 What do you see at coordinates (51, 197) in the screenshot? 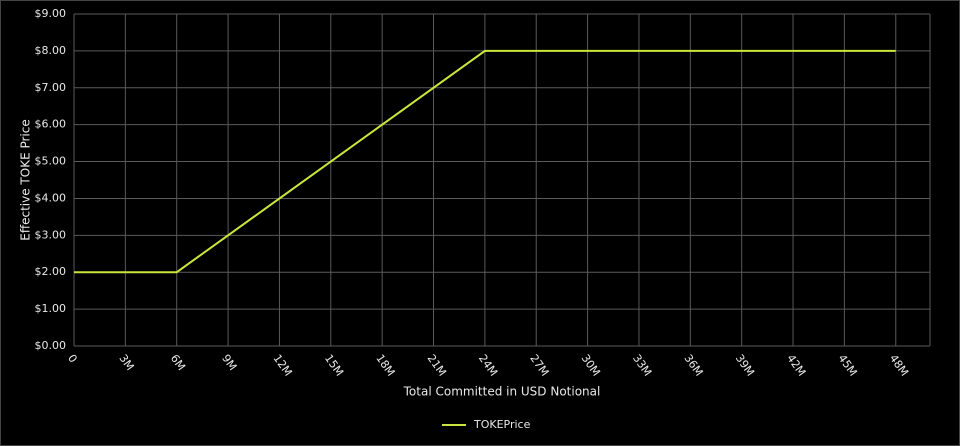
I see `y-tick-label: $4.00` at bounding box center [51, 197].